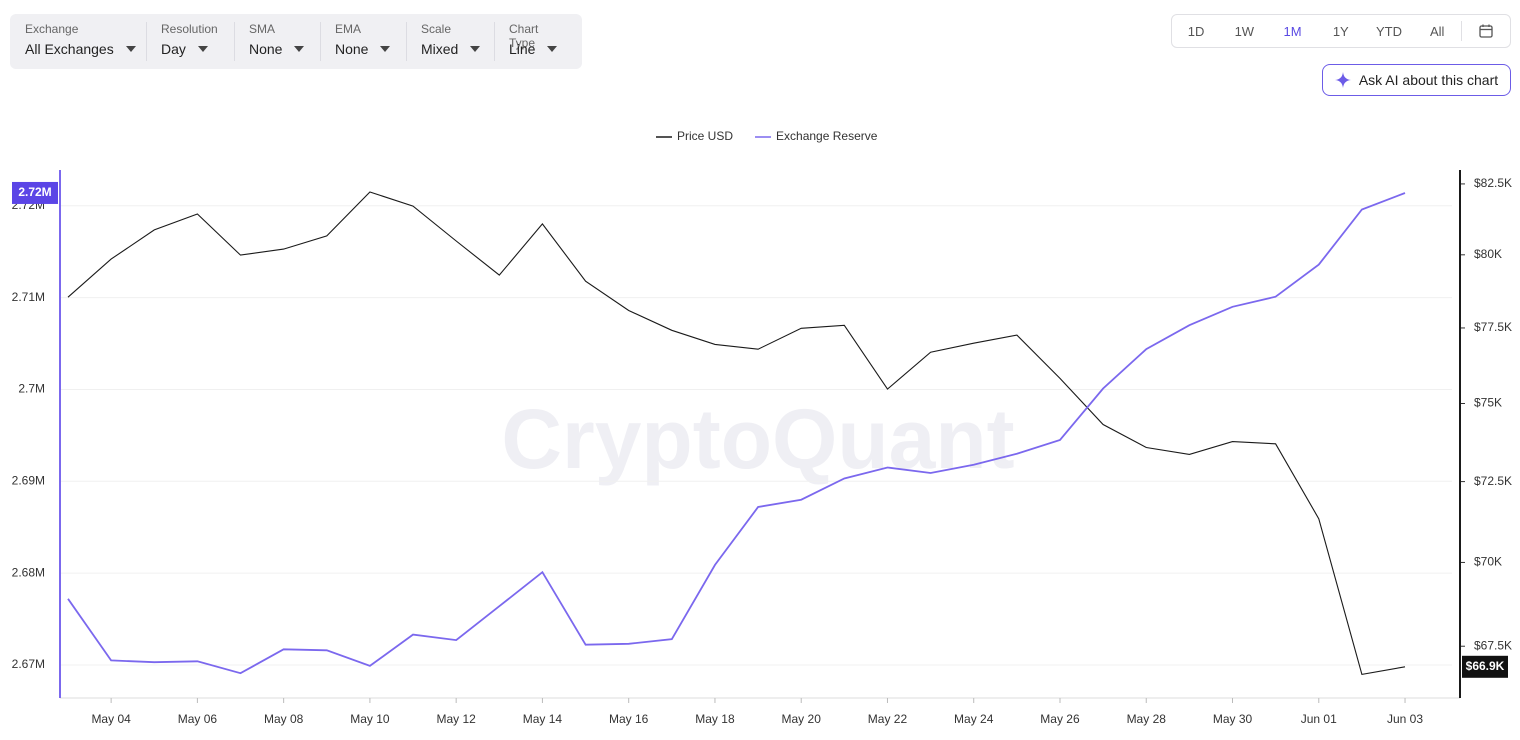 The image size is (1520, 740). I want to click on dropdown-label: Scale, so click(436, 29).